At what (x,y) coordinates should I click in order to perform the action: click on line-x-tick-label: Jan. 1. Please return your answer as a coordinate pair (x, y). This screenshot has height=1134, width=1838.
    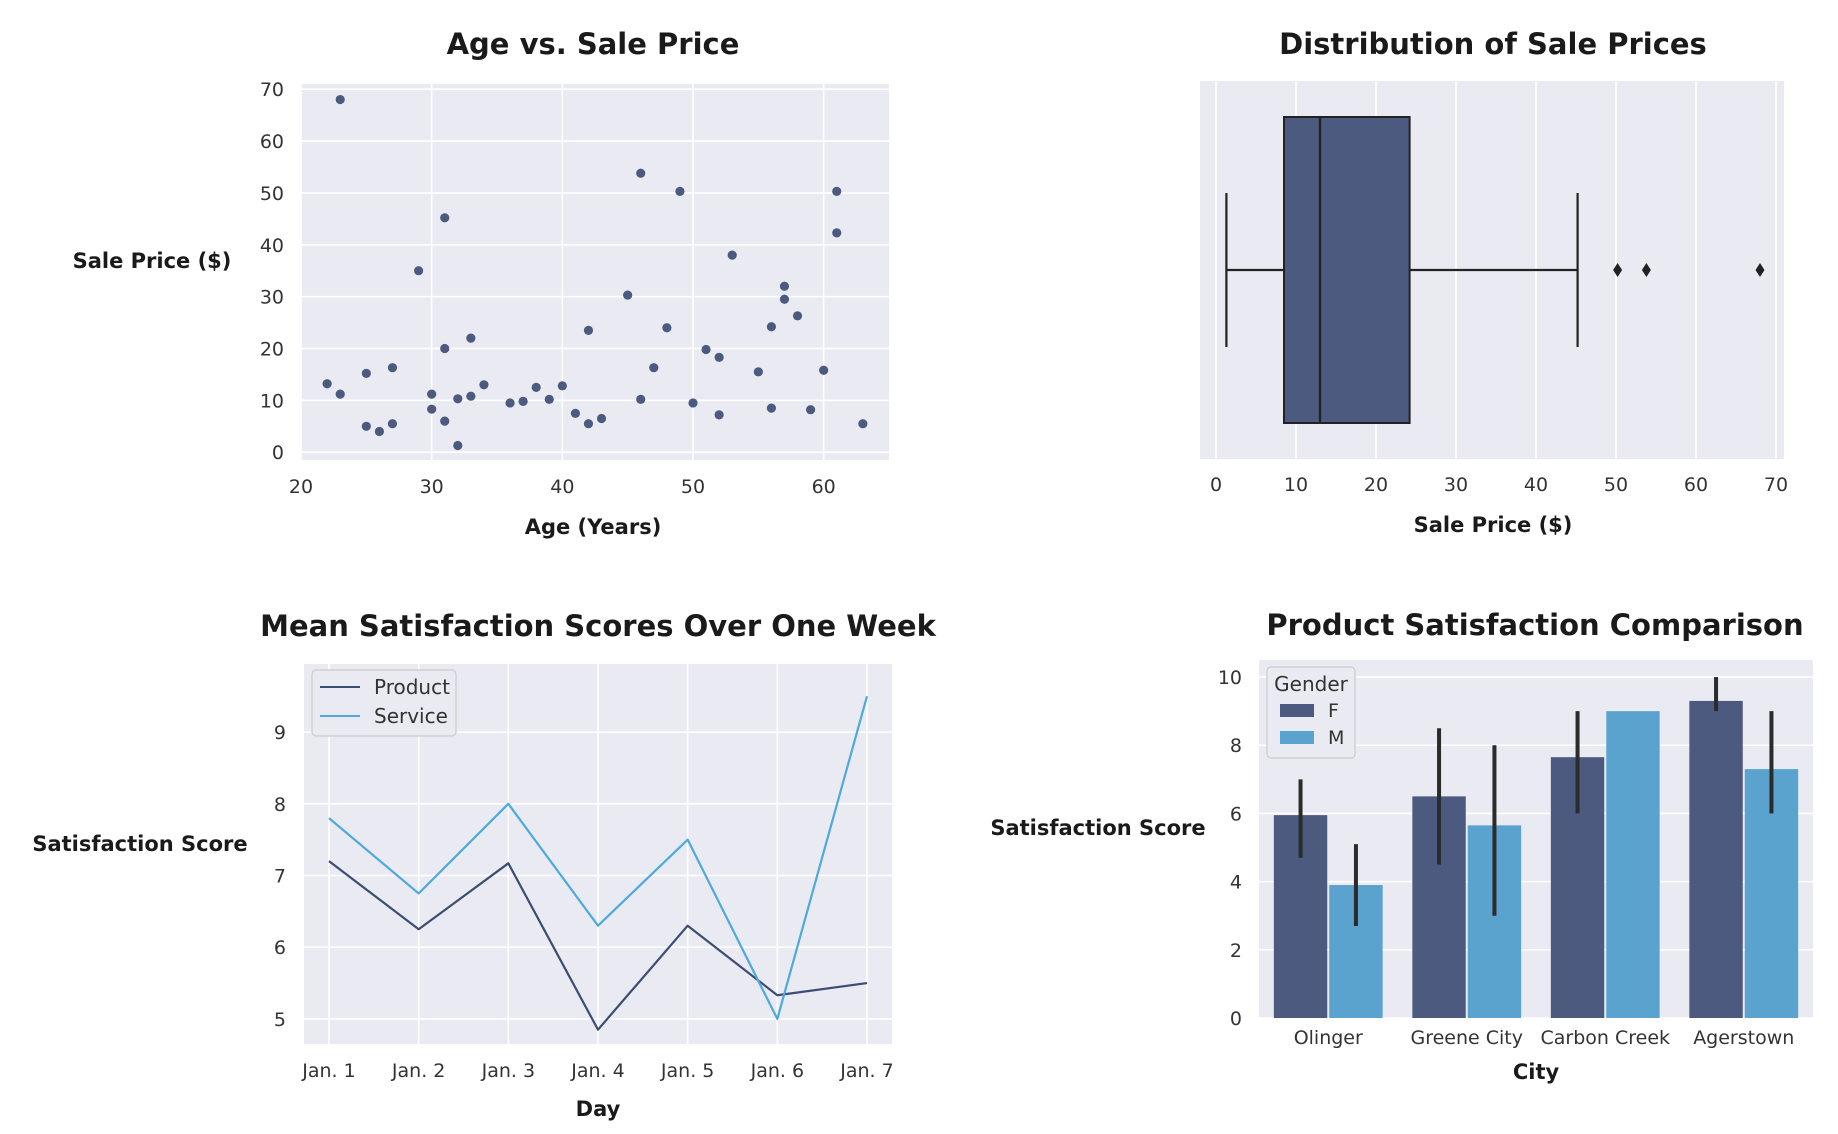
    Looking at the image, I should click on (328, 1071).